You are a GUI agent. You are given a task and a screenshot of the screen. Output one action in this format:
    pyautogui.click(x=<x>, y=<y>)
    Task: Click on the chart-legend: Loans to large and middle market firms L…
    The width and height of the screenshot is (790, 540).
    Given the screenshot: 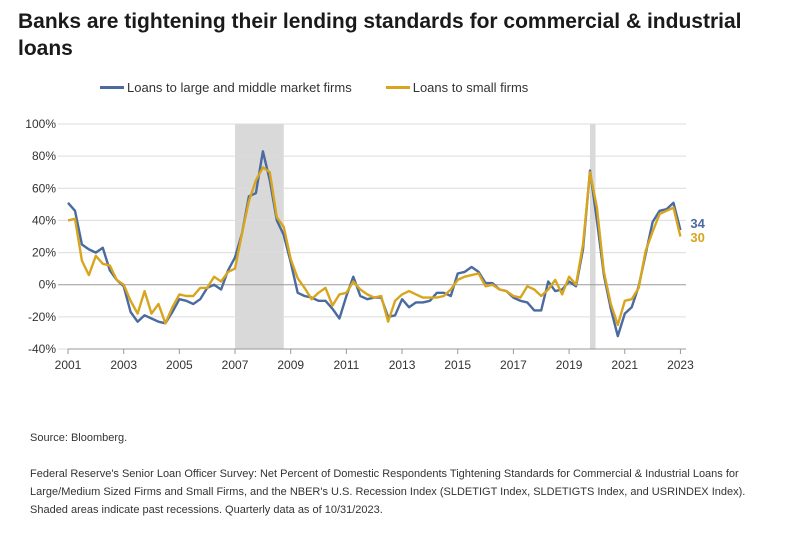 What is the action you would take?
    pyautogui.click(x=331, y=87)
    